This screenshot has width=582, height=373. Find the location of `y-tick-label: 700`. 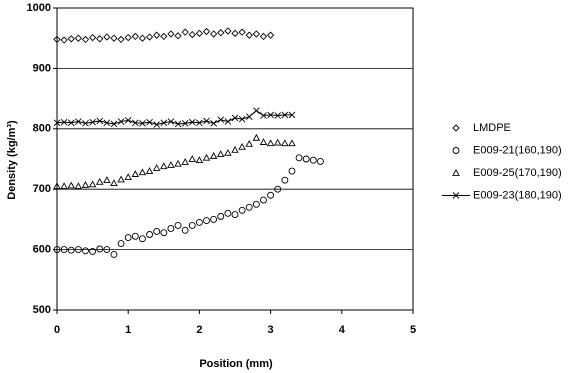

y-tick-label: 700 is located at coordinates (42, 189).